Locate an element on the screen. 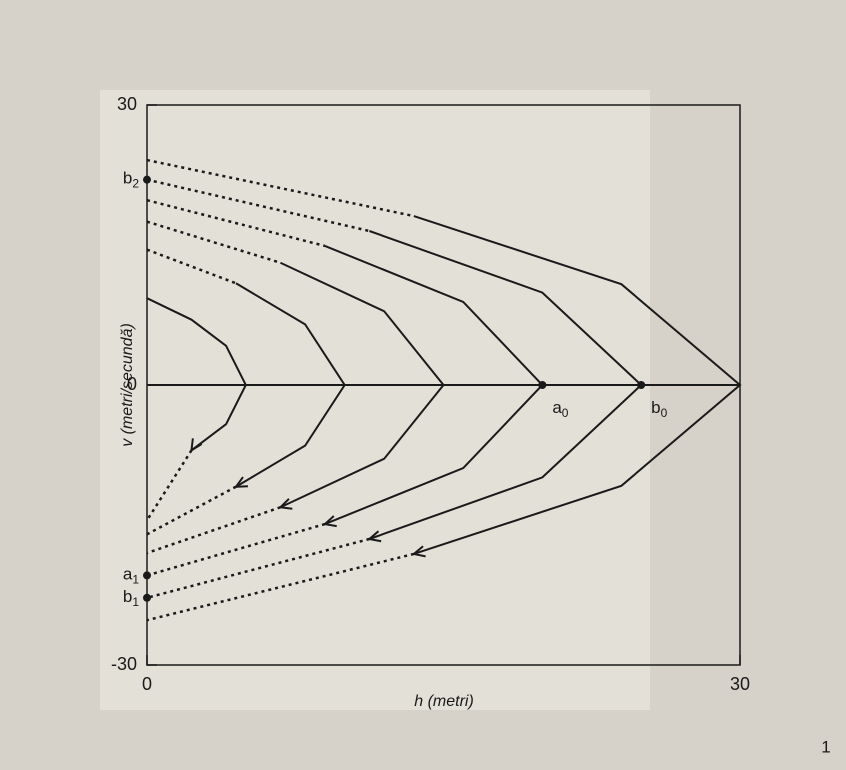 Image resolution: width=846 pixels, height=770 pixels. x-axis-label: h (metri) is located at coordinates (444, 701).